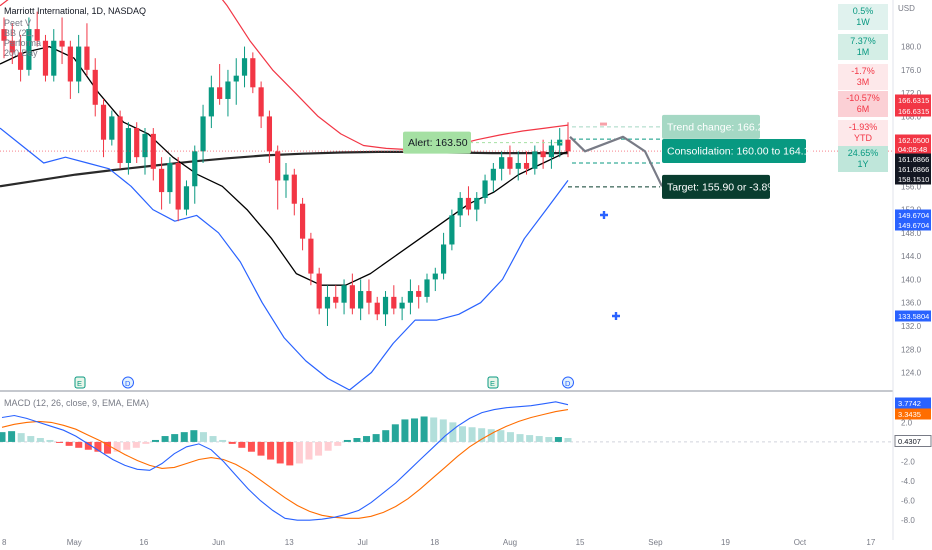 The width and height of the screenshot is (932, 550). I want to click on consolidation-label-bg, so click(734, 151).